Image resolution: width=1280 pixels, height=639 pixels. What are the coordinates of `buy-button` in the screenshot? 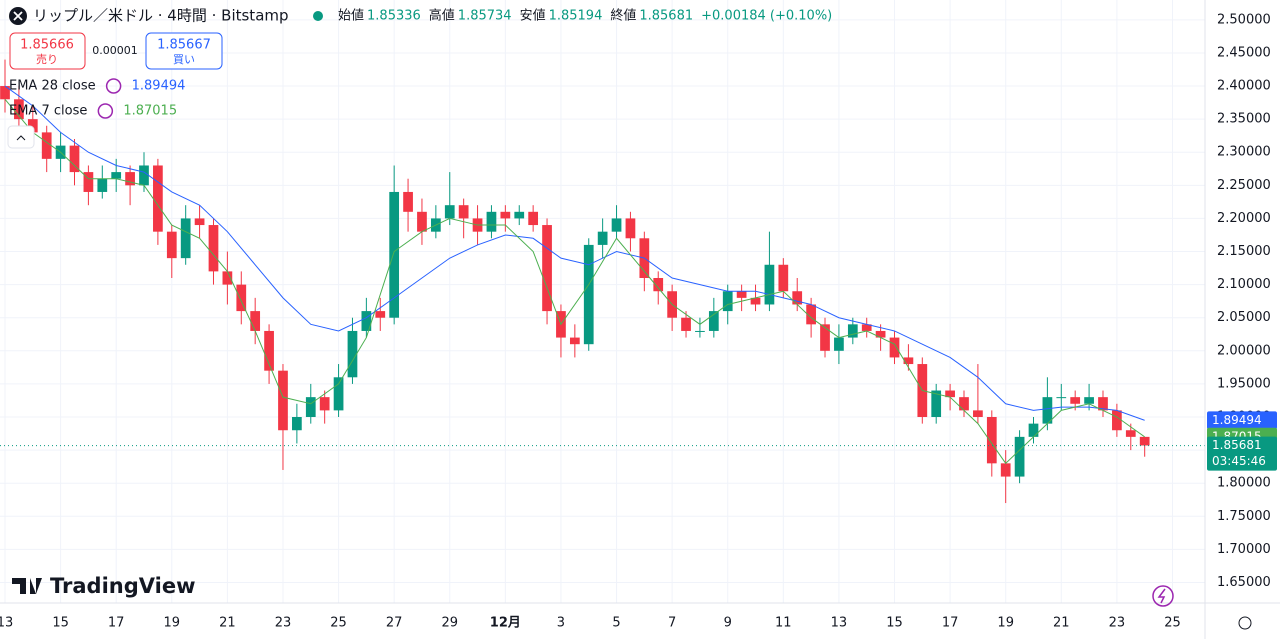 It's located at (184, 51).